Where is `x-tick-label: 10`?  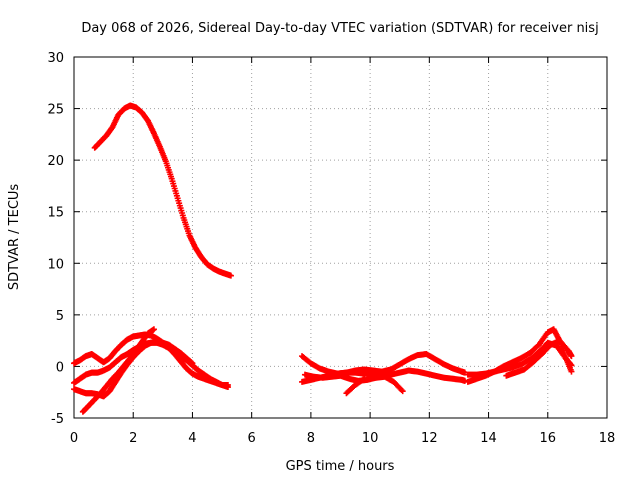 x-tick-label: 10 is located at coordinates (370, 438).